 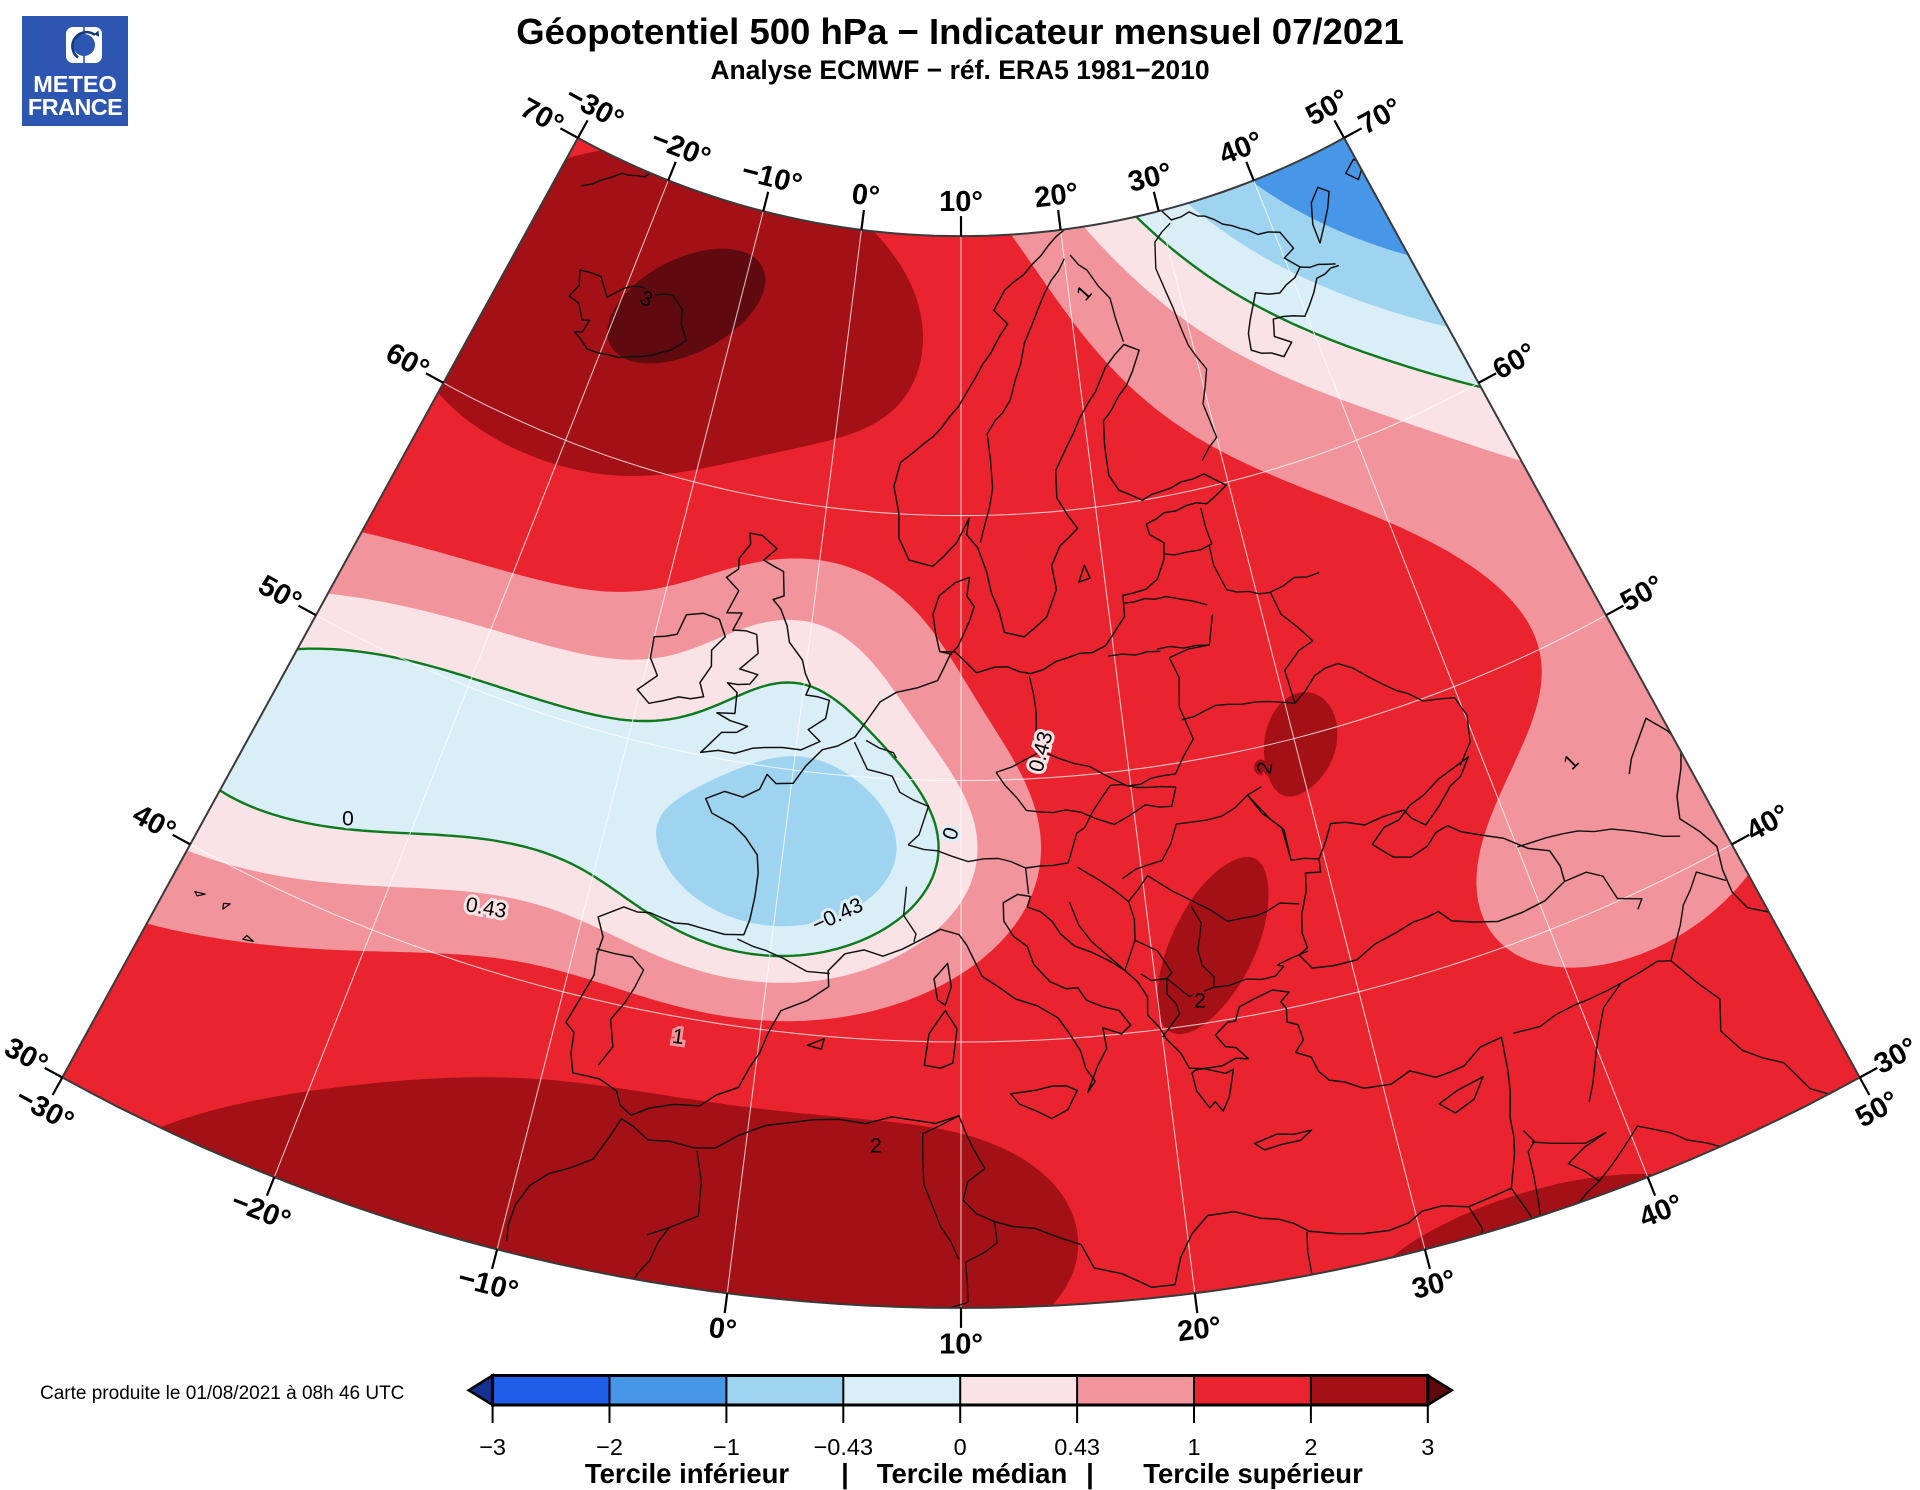 I want to click on svg-text: Tercile supérieur, so click(x=1253, y=1473).